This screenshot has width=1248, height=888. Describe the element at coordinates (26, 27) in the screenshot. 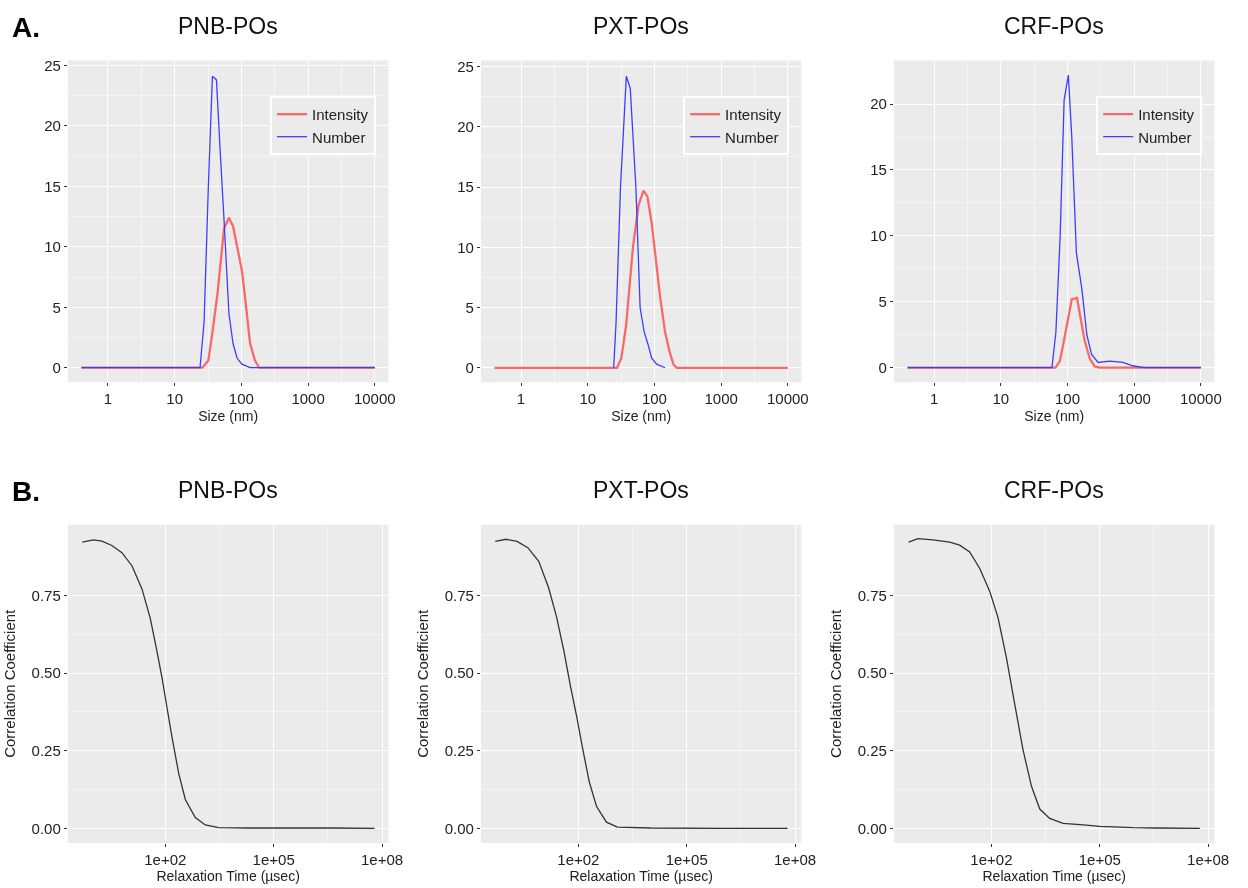

I see `text: A.` at that location.